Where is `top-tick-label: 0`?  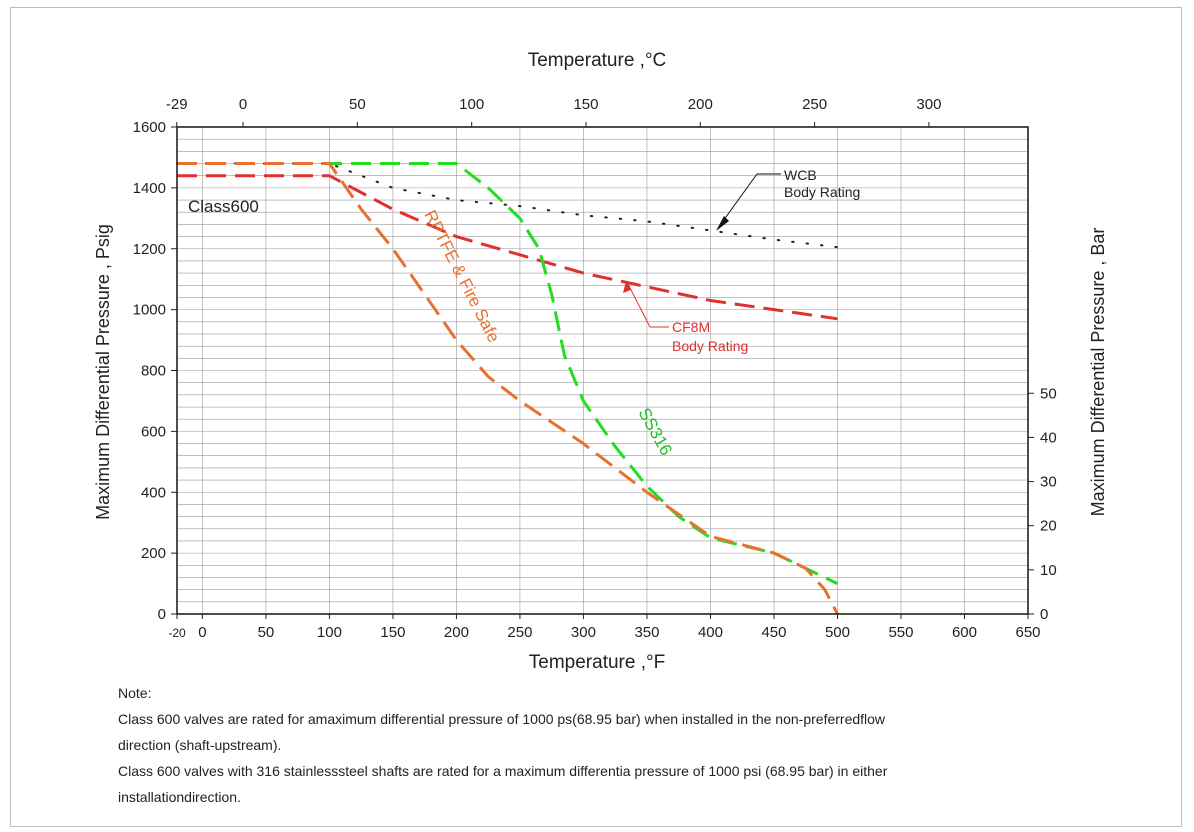
top-tick-label: 0 is located at coordinates (243, 104).